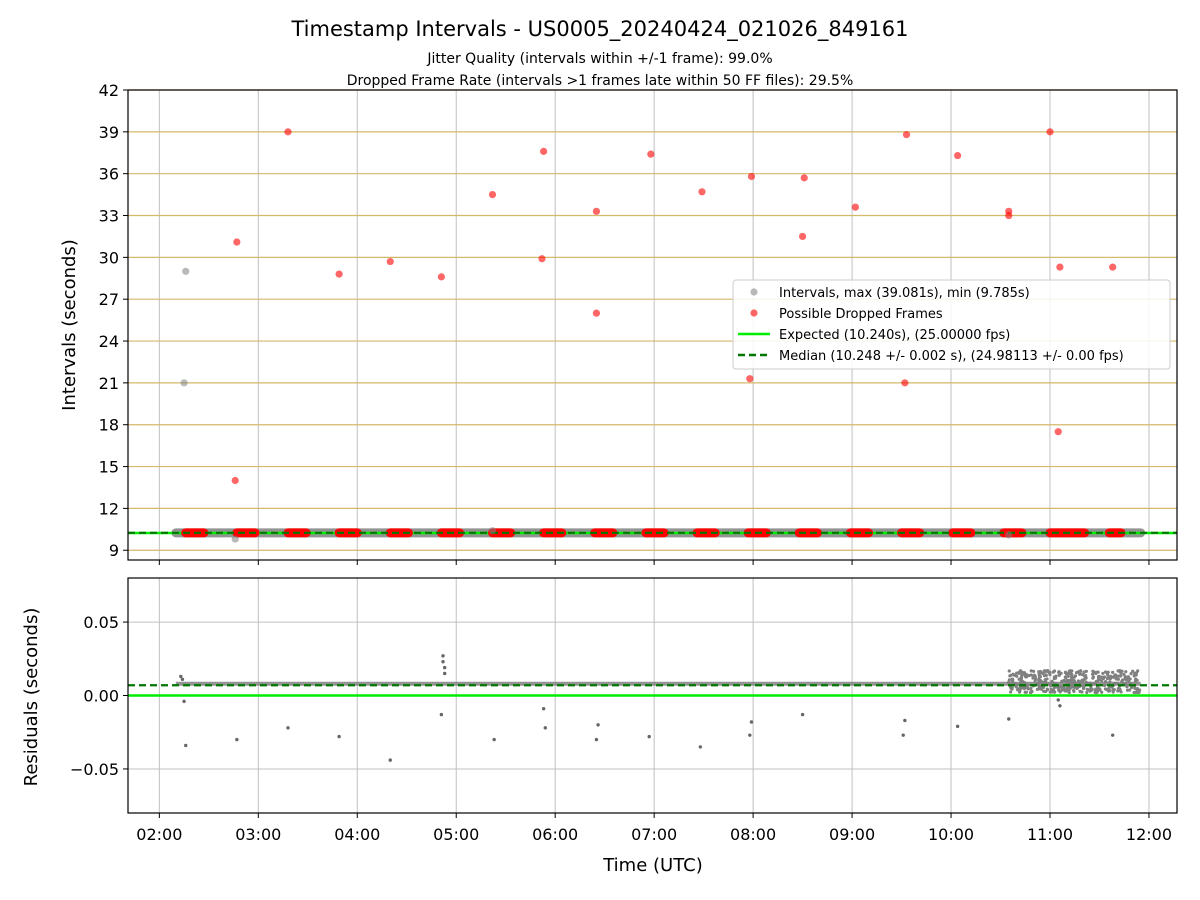 The width and height of the screenshot is (1200, 900). I want to click on x-tick-label: 06:00, so click(555, 834).